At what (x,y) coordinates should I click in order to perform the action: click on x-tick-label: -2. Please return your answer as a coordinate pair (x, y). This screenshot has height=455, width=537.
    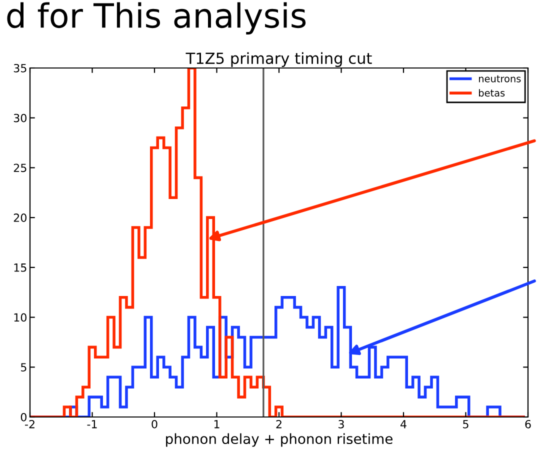
    Looking at the image, I should click on (29, 424).